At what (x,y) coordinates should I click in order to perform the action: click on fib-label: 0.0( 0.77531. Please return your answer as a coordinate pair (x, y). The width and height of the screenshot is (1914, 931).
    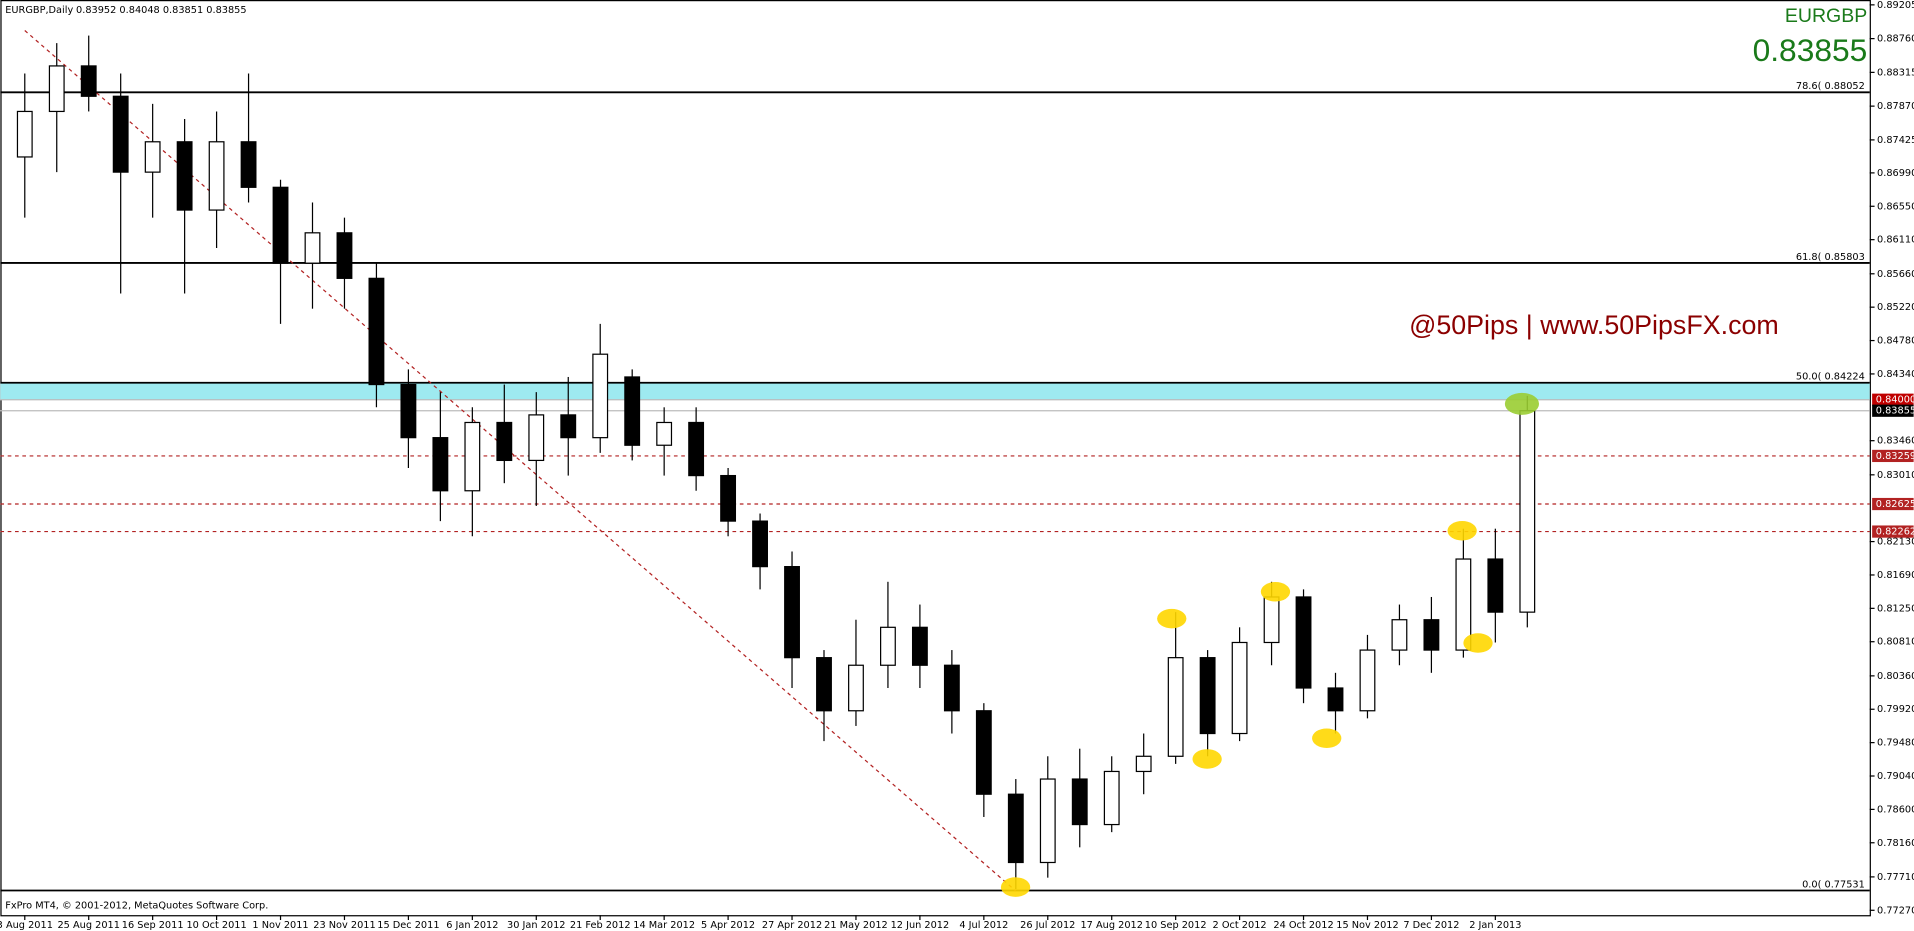
    Looking at the image, I should click on (1833, 884).